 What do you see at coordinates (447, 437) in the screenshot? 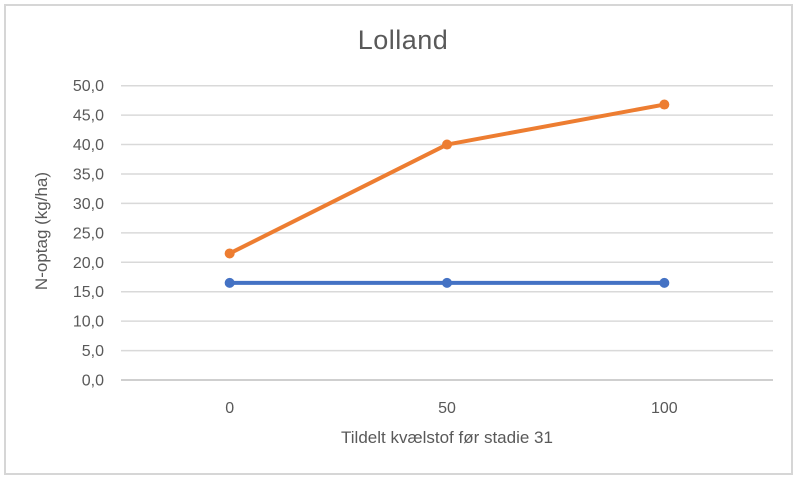
I see `x-axis-title: Tildelt kvælstof før stadie 31` at bounding box center [447, 437].